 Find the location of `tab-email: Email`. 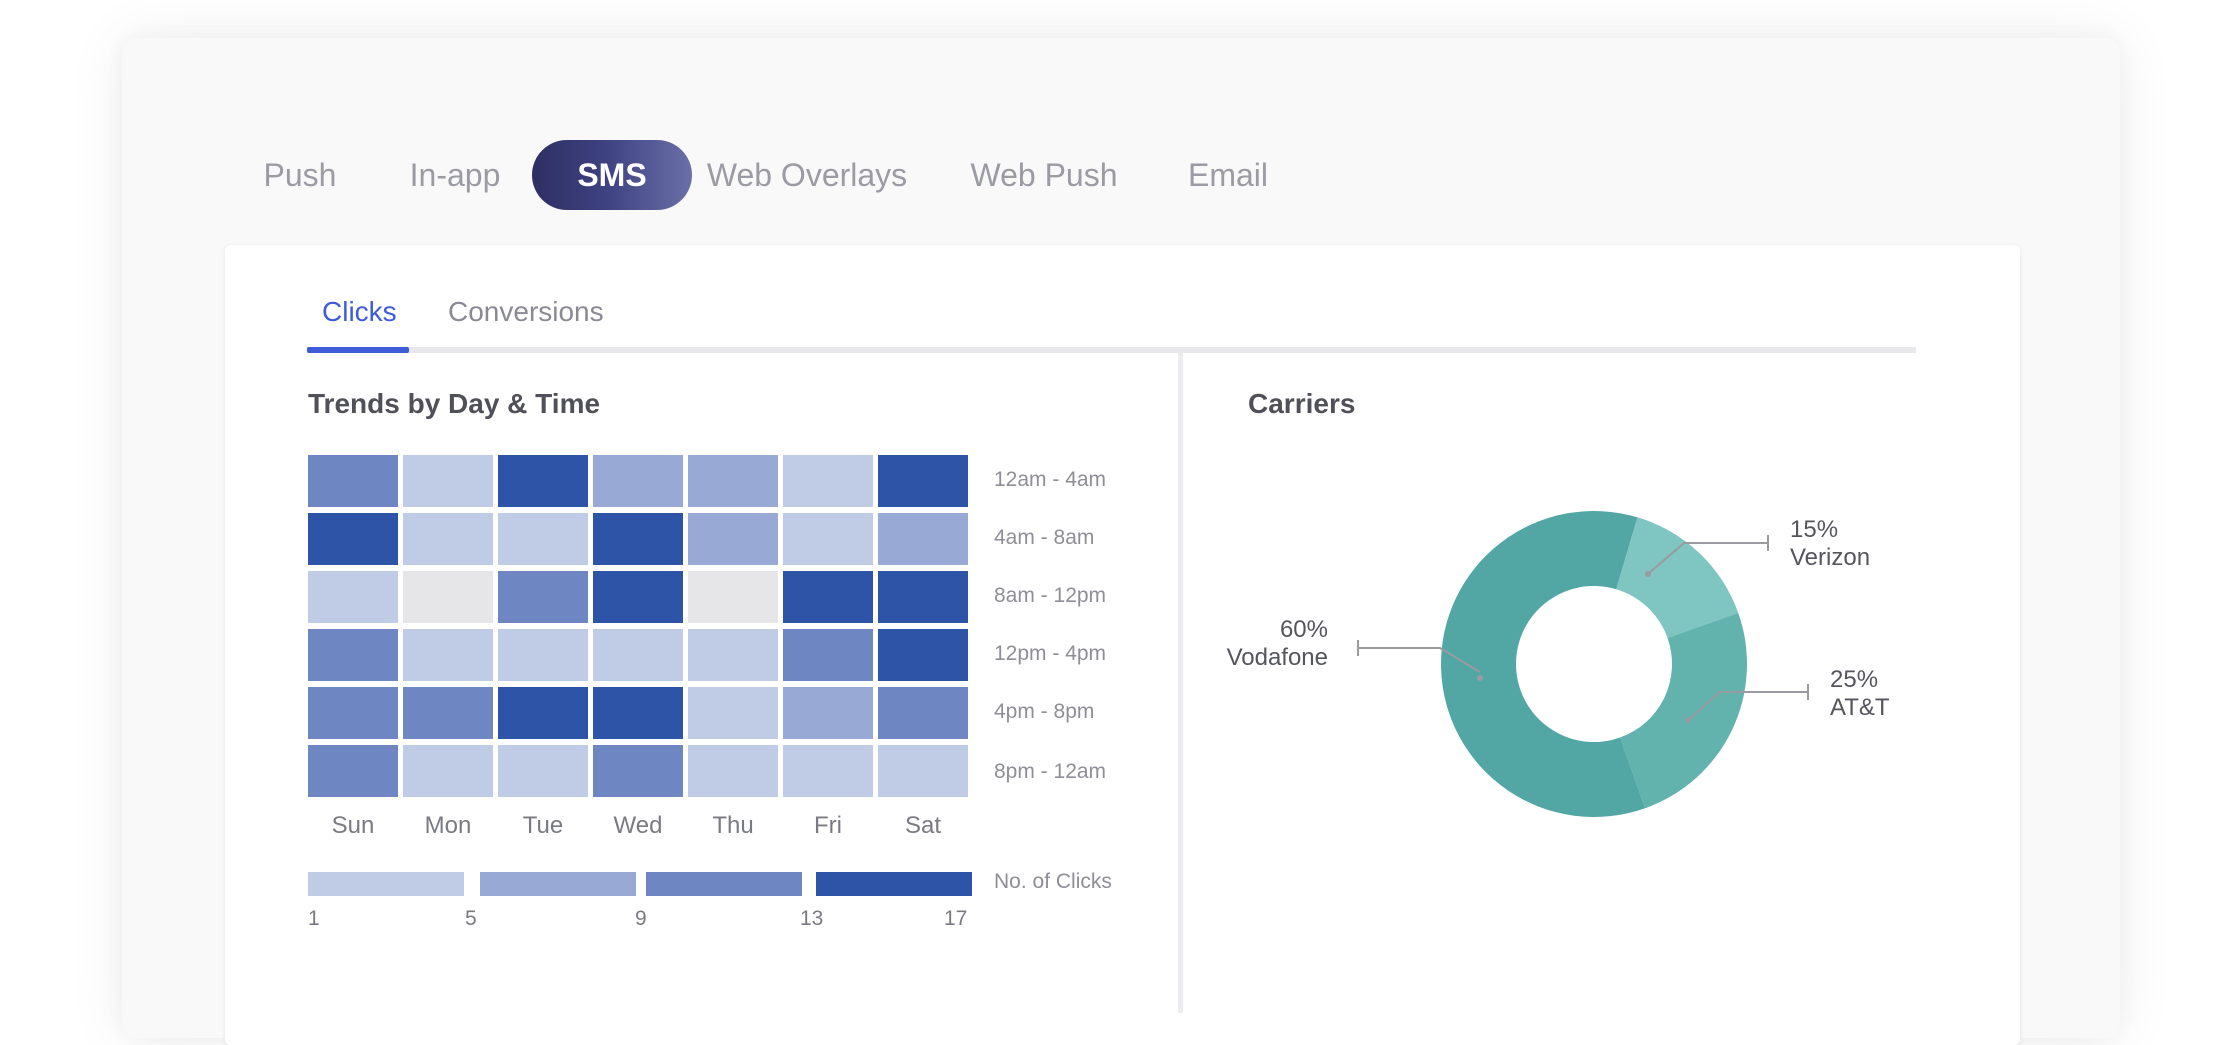

tab-email: Email is located at coordinates (1227, 175).